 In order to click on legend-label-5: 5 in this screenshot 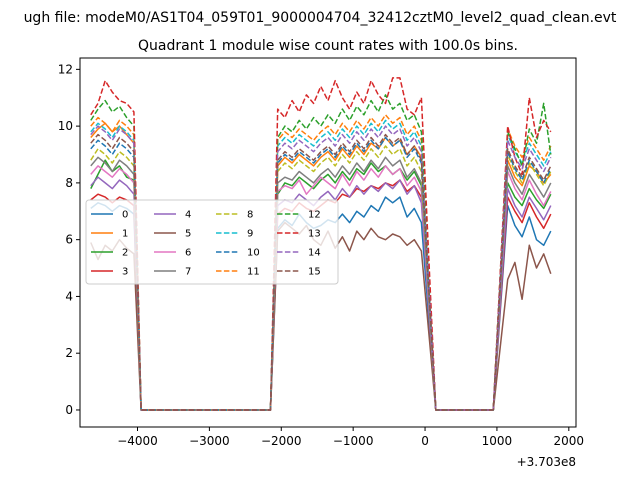, I will do `click(188, 234)`.